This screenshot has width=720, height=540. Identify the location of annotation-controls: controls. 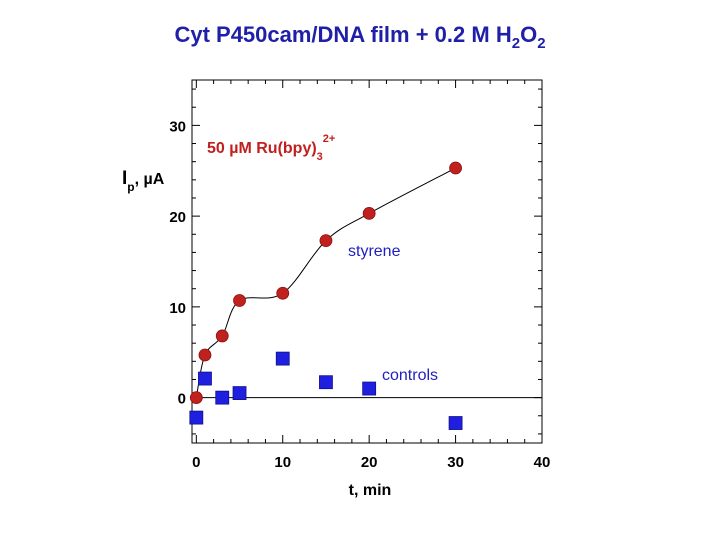
(410, 375).